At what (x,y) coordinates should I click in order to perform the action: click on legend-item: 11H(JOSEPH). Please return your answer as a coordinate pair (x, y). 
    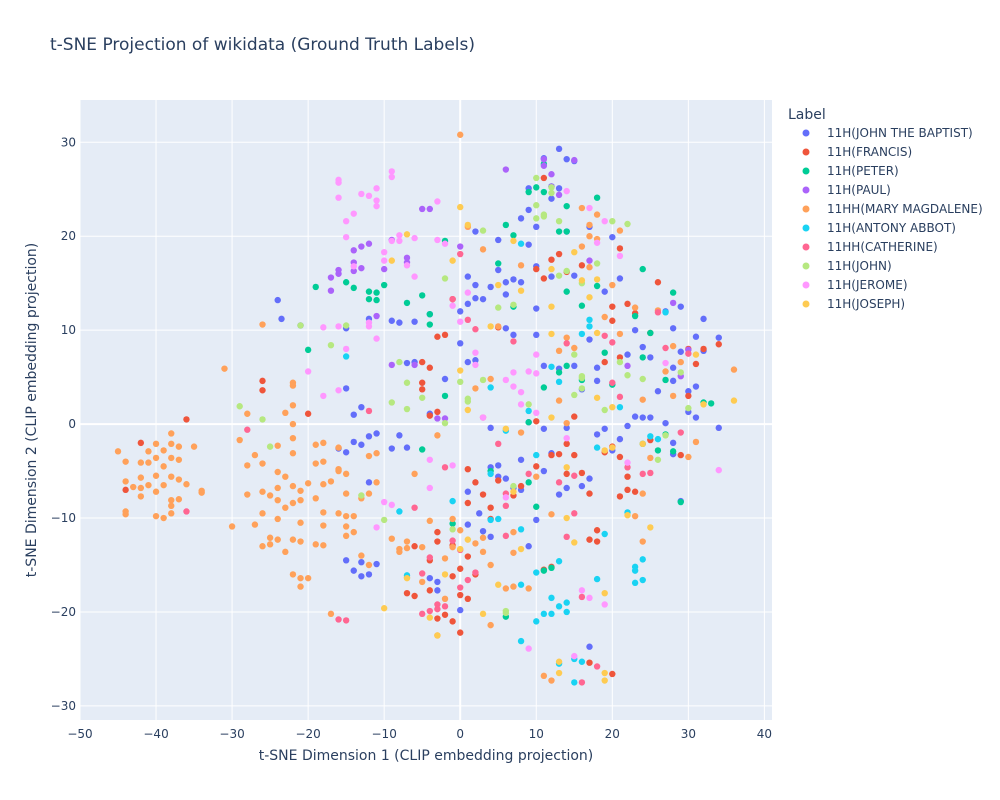
    Looking at the image, I should click on (854, 304).